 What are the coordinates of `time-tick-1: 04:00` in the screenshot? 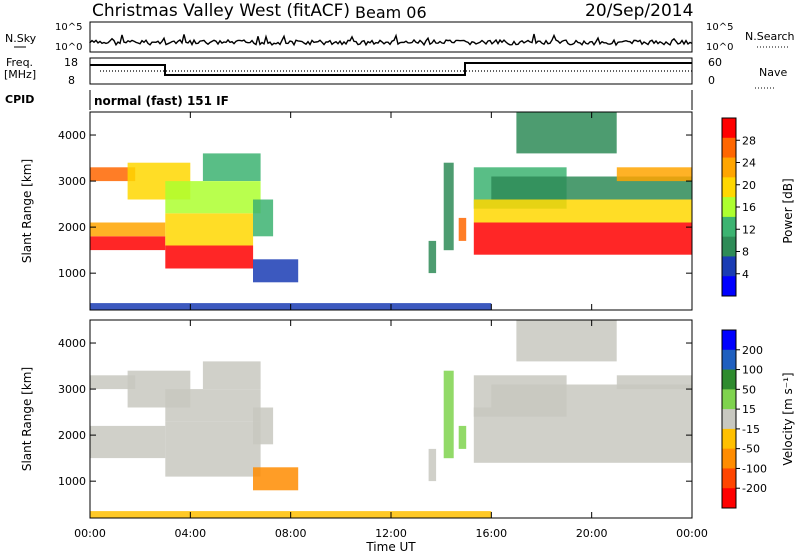 It's located at (190, 533).